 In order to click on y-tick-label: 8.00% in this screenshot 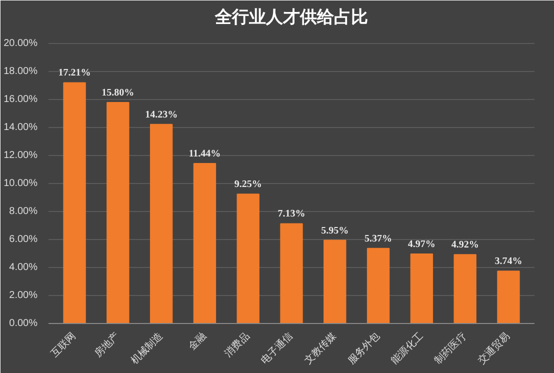, I will do `click(23, 212)`.